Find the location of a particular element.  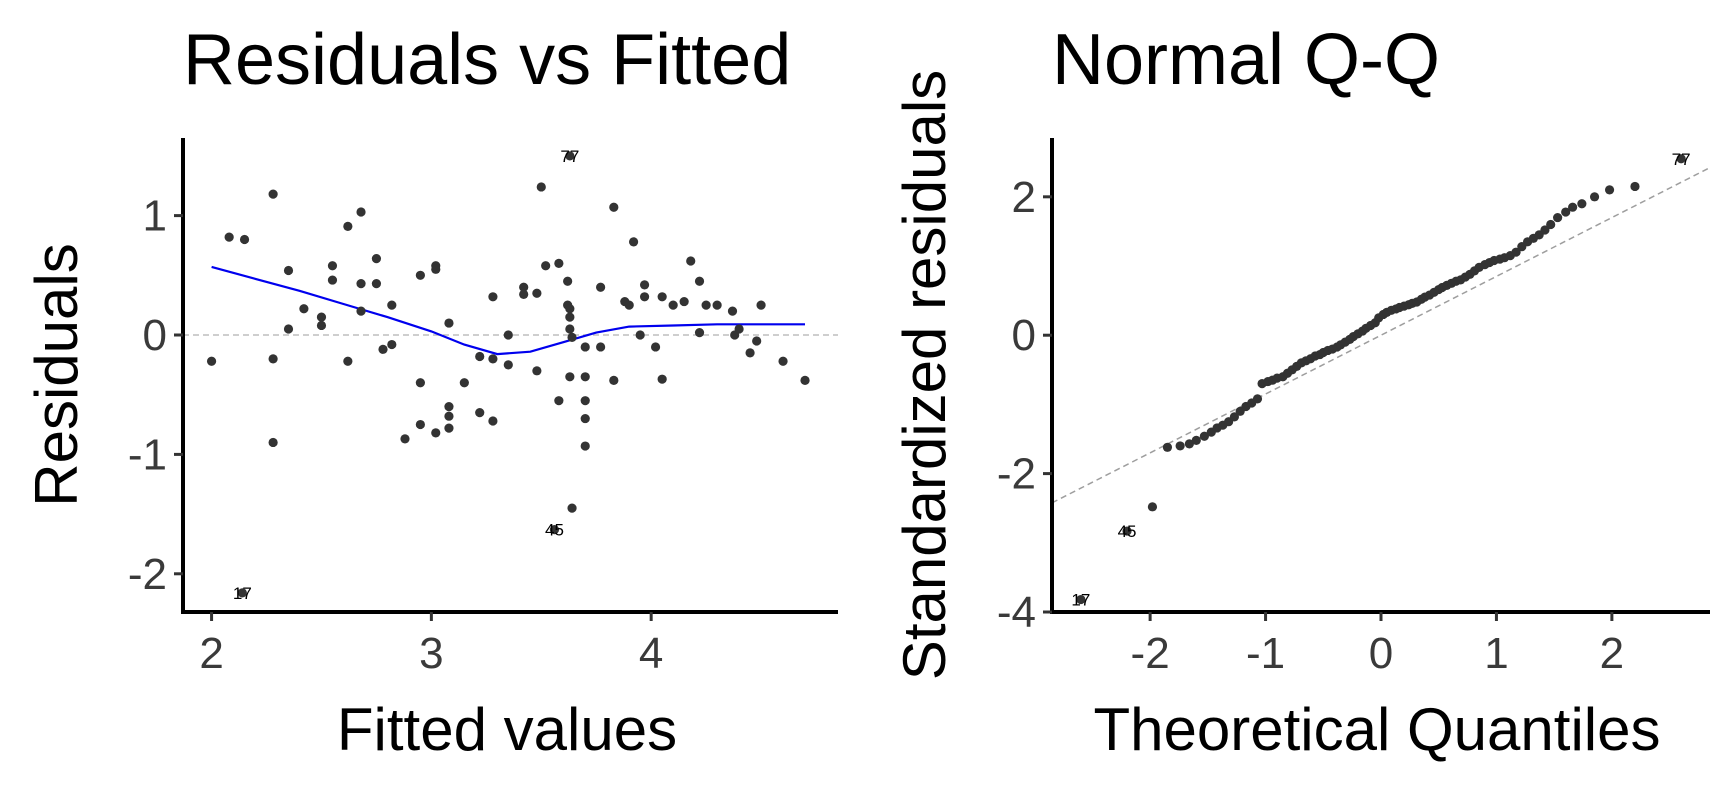

residuals-vs-fitted-title: Residuals vs Fitted is located at coordinates (487, 60).